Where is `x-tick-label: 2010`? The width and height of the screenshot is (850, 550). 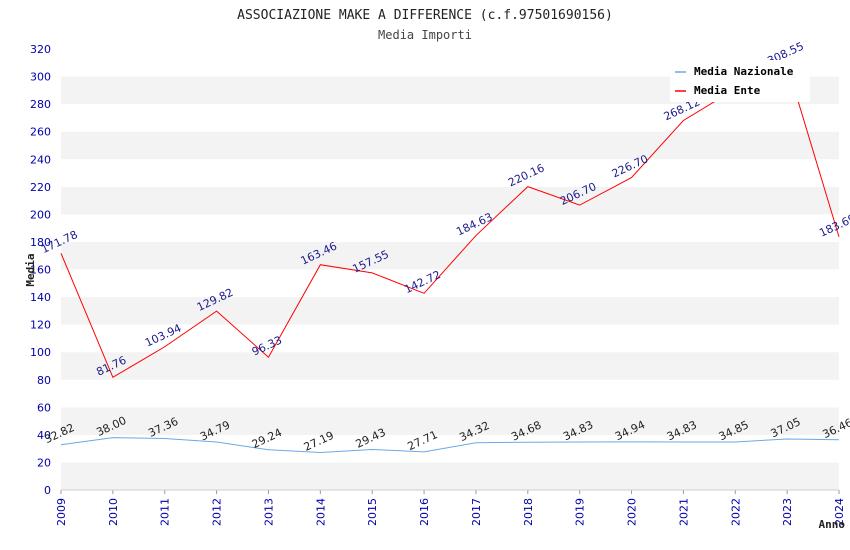
x-tick-label: 2010 is located at coordinates (113, 512).